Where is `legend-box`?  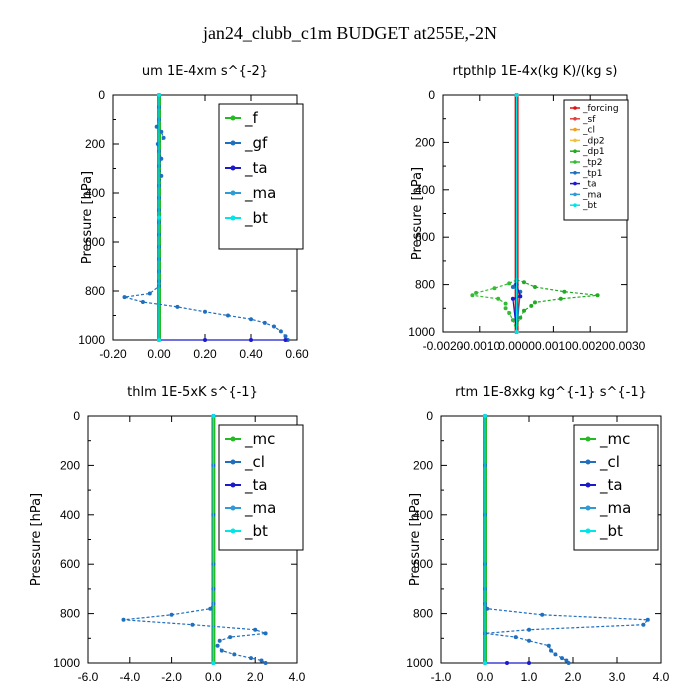 legend-box is located at coordinates (261, 176).